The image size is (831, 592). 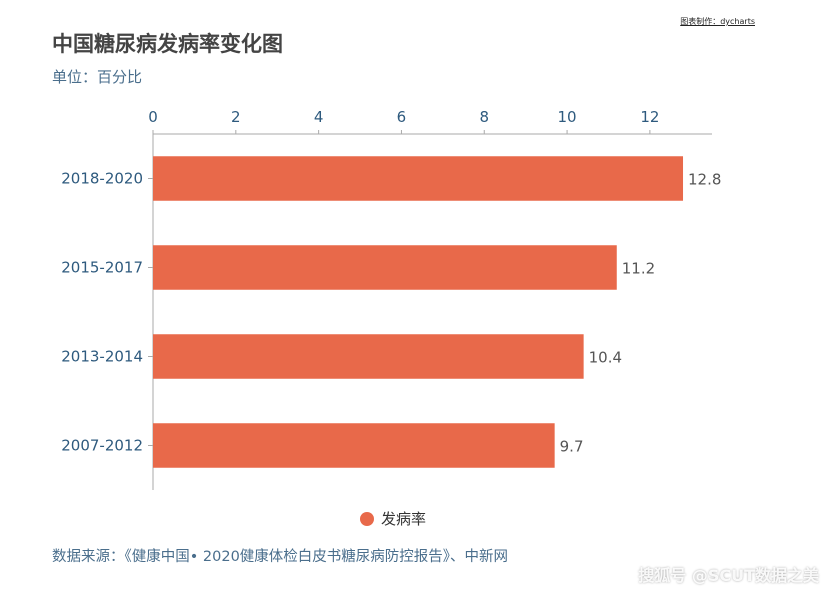 What do you see at coordinates (367, 518) in the screenshot?
I see `legend-marker` at bounding box center [367, 518].